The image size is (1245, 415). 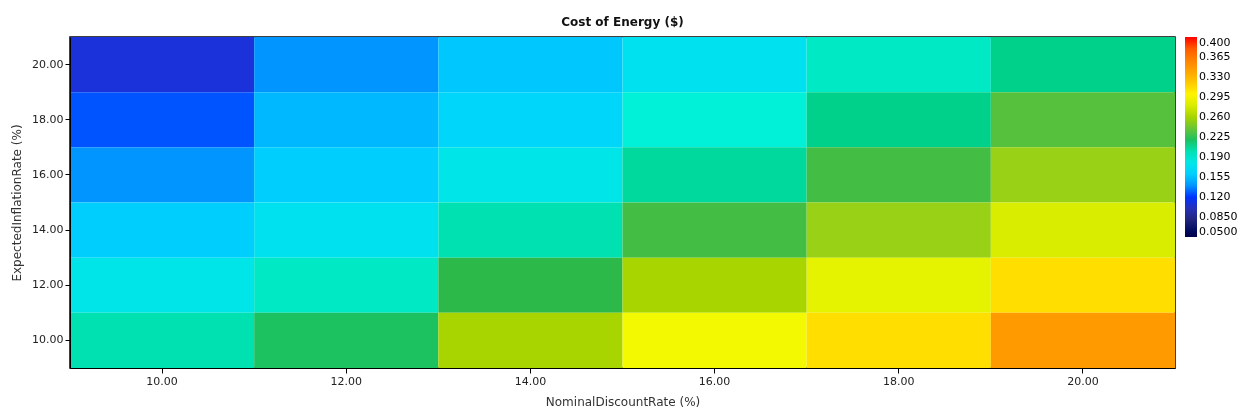 I want to click on color-bar-label: 0.260, so click(x=1215, y=116).